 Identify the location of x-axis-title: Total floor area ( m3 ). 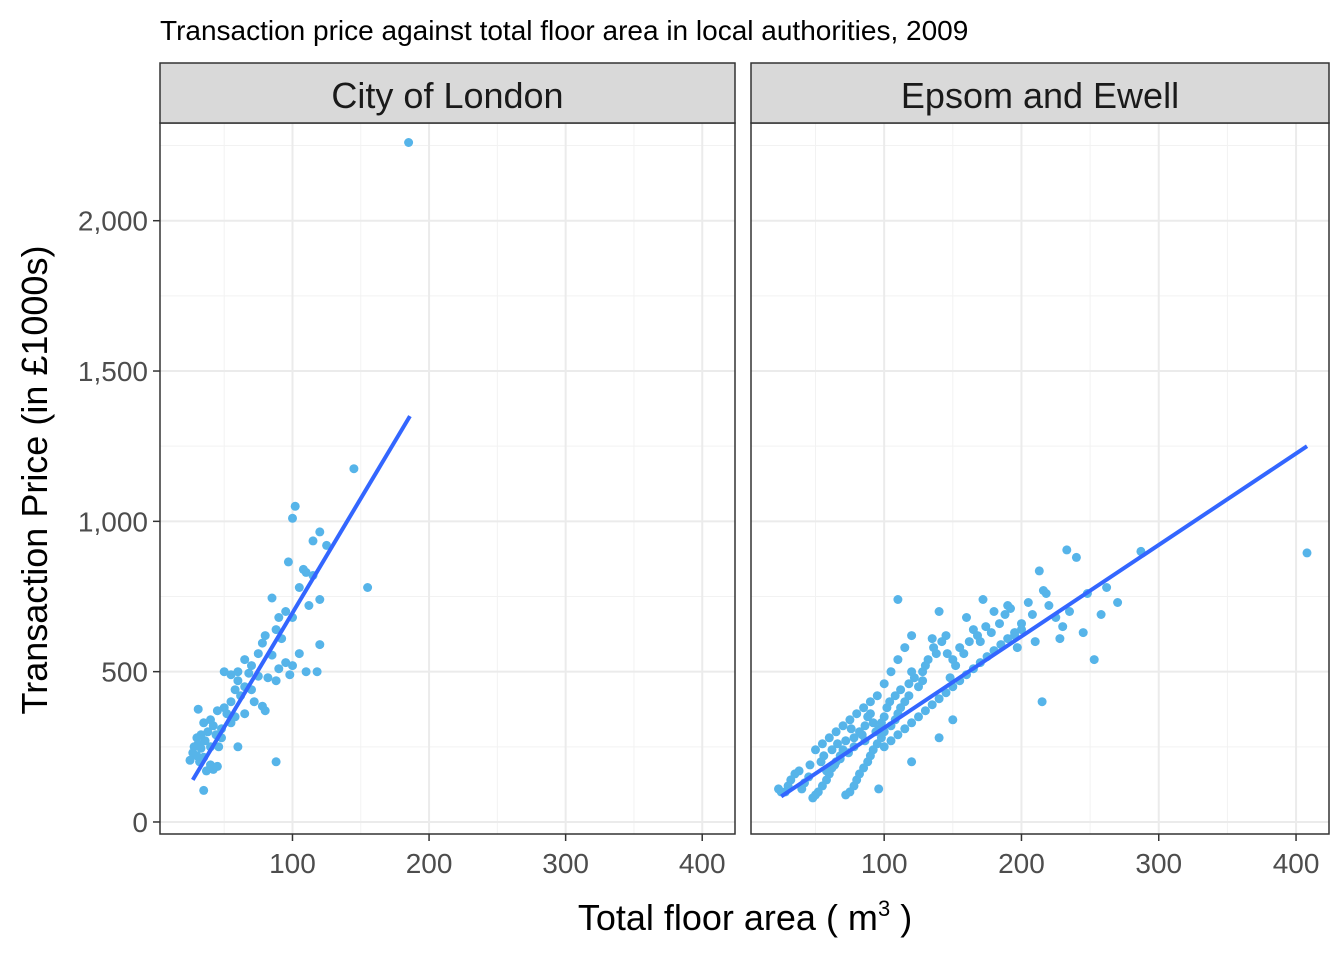
(745, 917).